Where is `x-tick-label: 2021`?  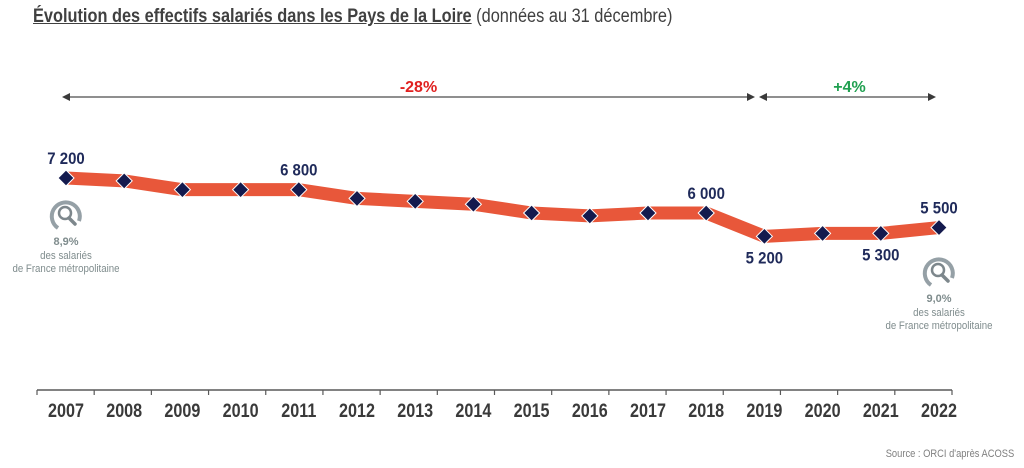 x-tick-label: 2021 is located at coordinates (881, 411).